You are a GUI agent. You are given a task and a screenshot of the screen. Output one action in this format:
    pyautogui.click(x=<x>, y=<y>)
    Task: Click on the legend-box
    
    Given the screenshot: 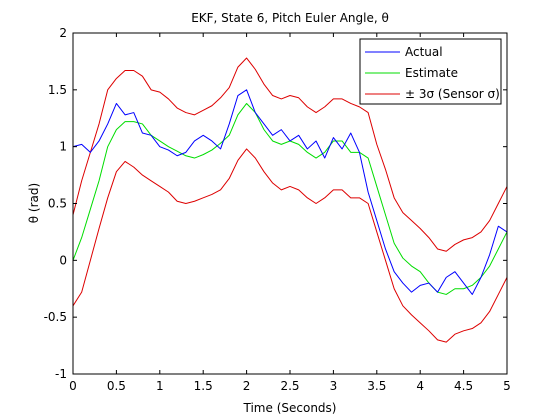 What is the action you would take?
    pyautogui.click(x=430, y=71)
    